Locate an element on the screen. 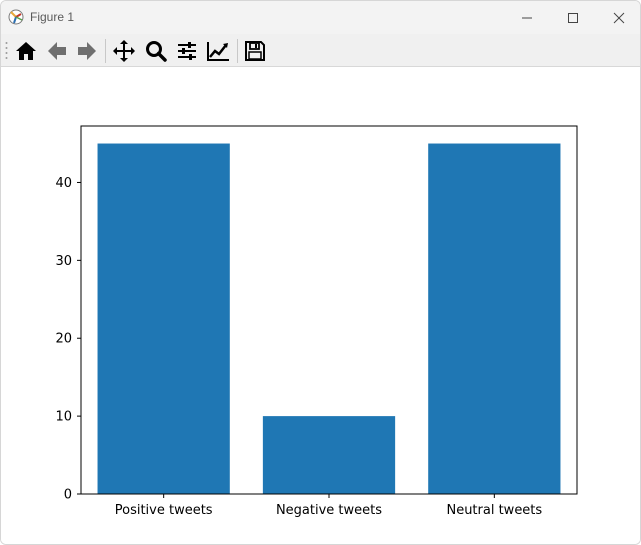 This screenshot has height=545, width=641. pan-button is located at coordinates (124, 51).